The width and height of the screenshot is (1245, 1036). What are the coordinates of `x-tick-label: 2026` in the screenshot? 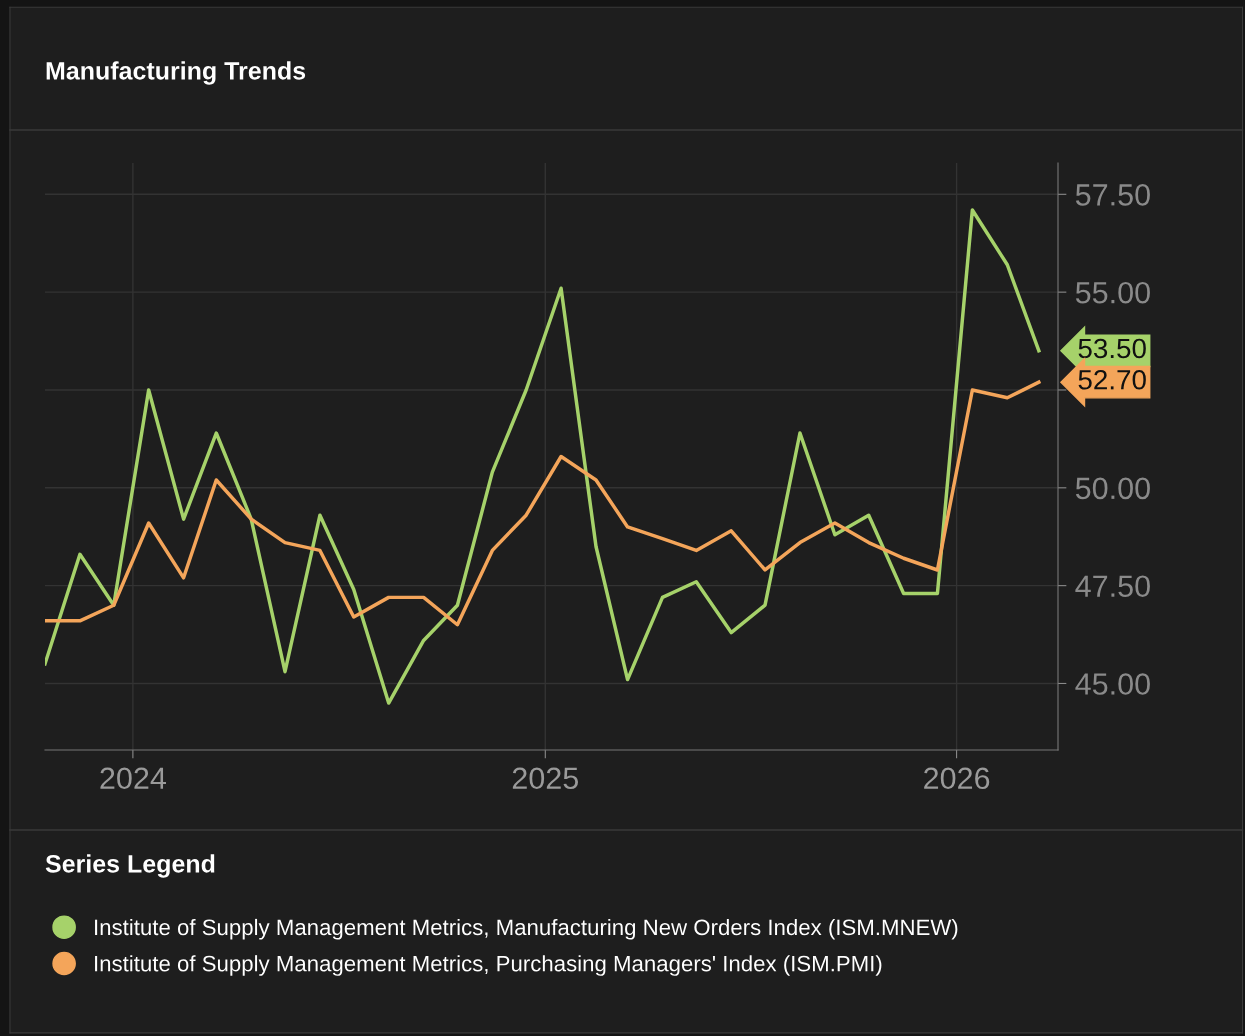 It's located at (957, 778).